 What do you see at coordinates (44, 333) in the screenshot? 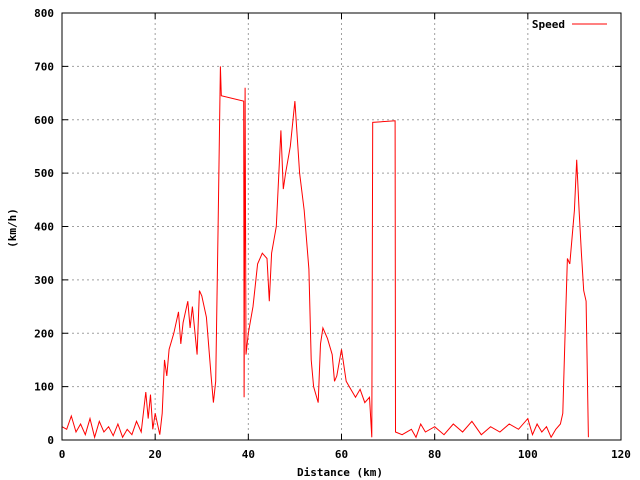
I see `y-tick-label: 200` at bounding box center [44, 333].